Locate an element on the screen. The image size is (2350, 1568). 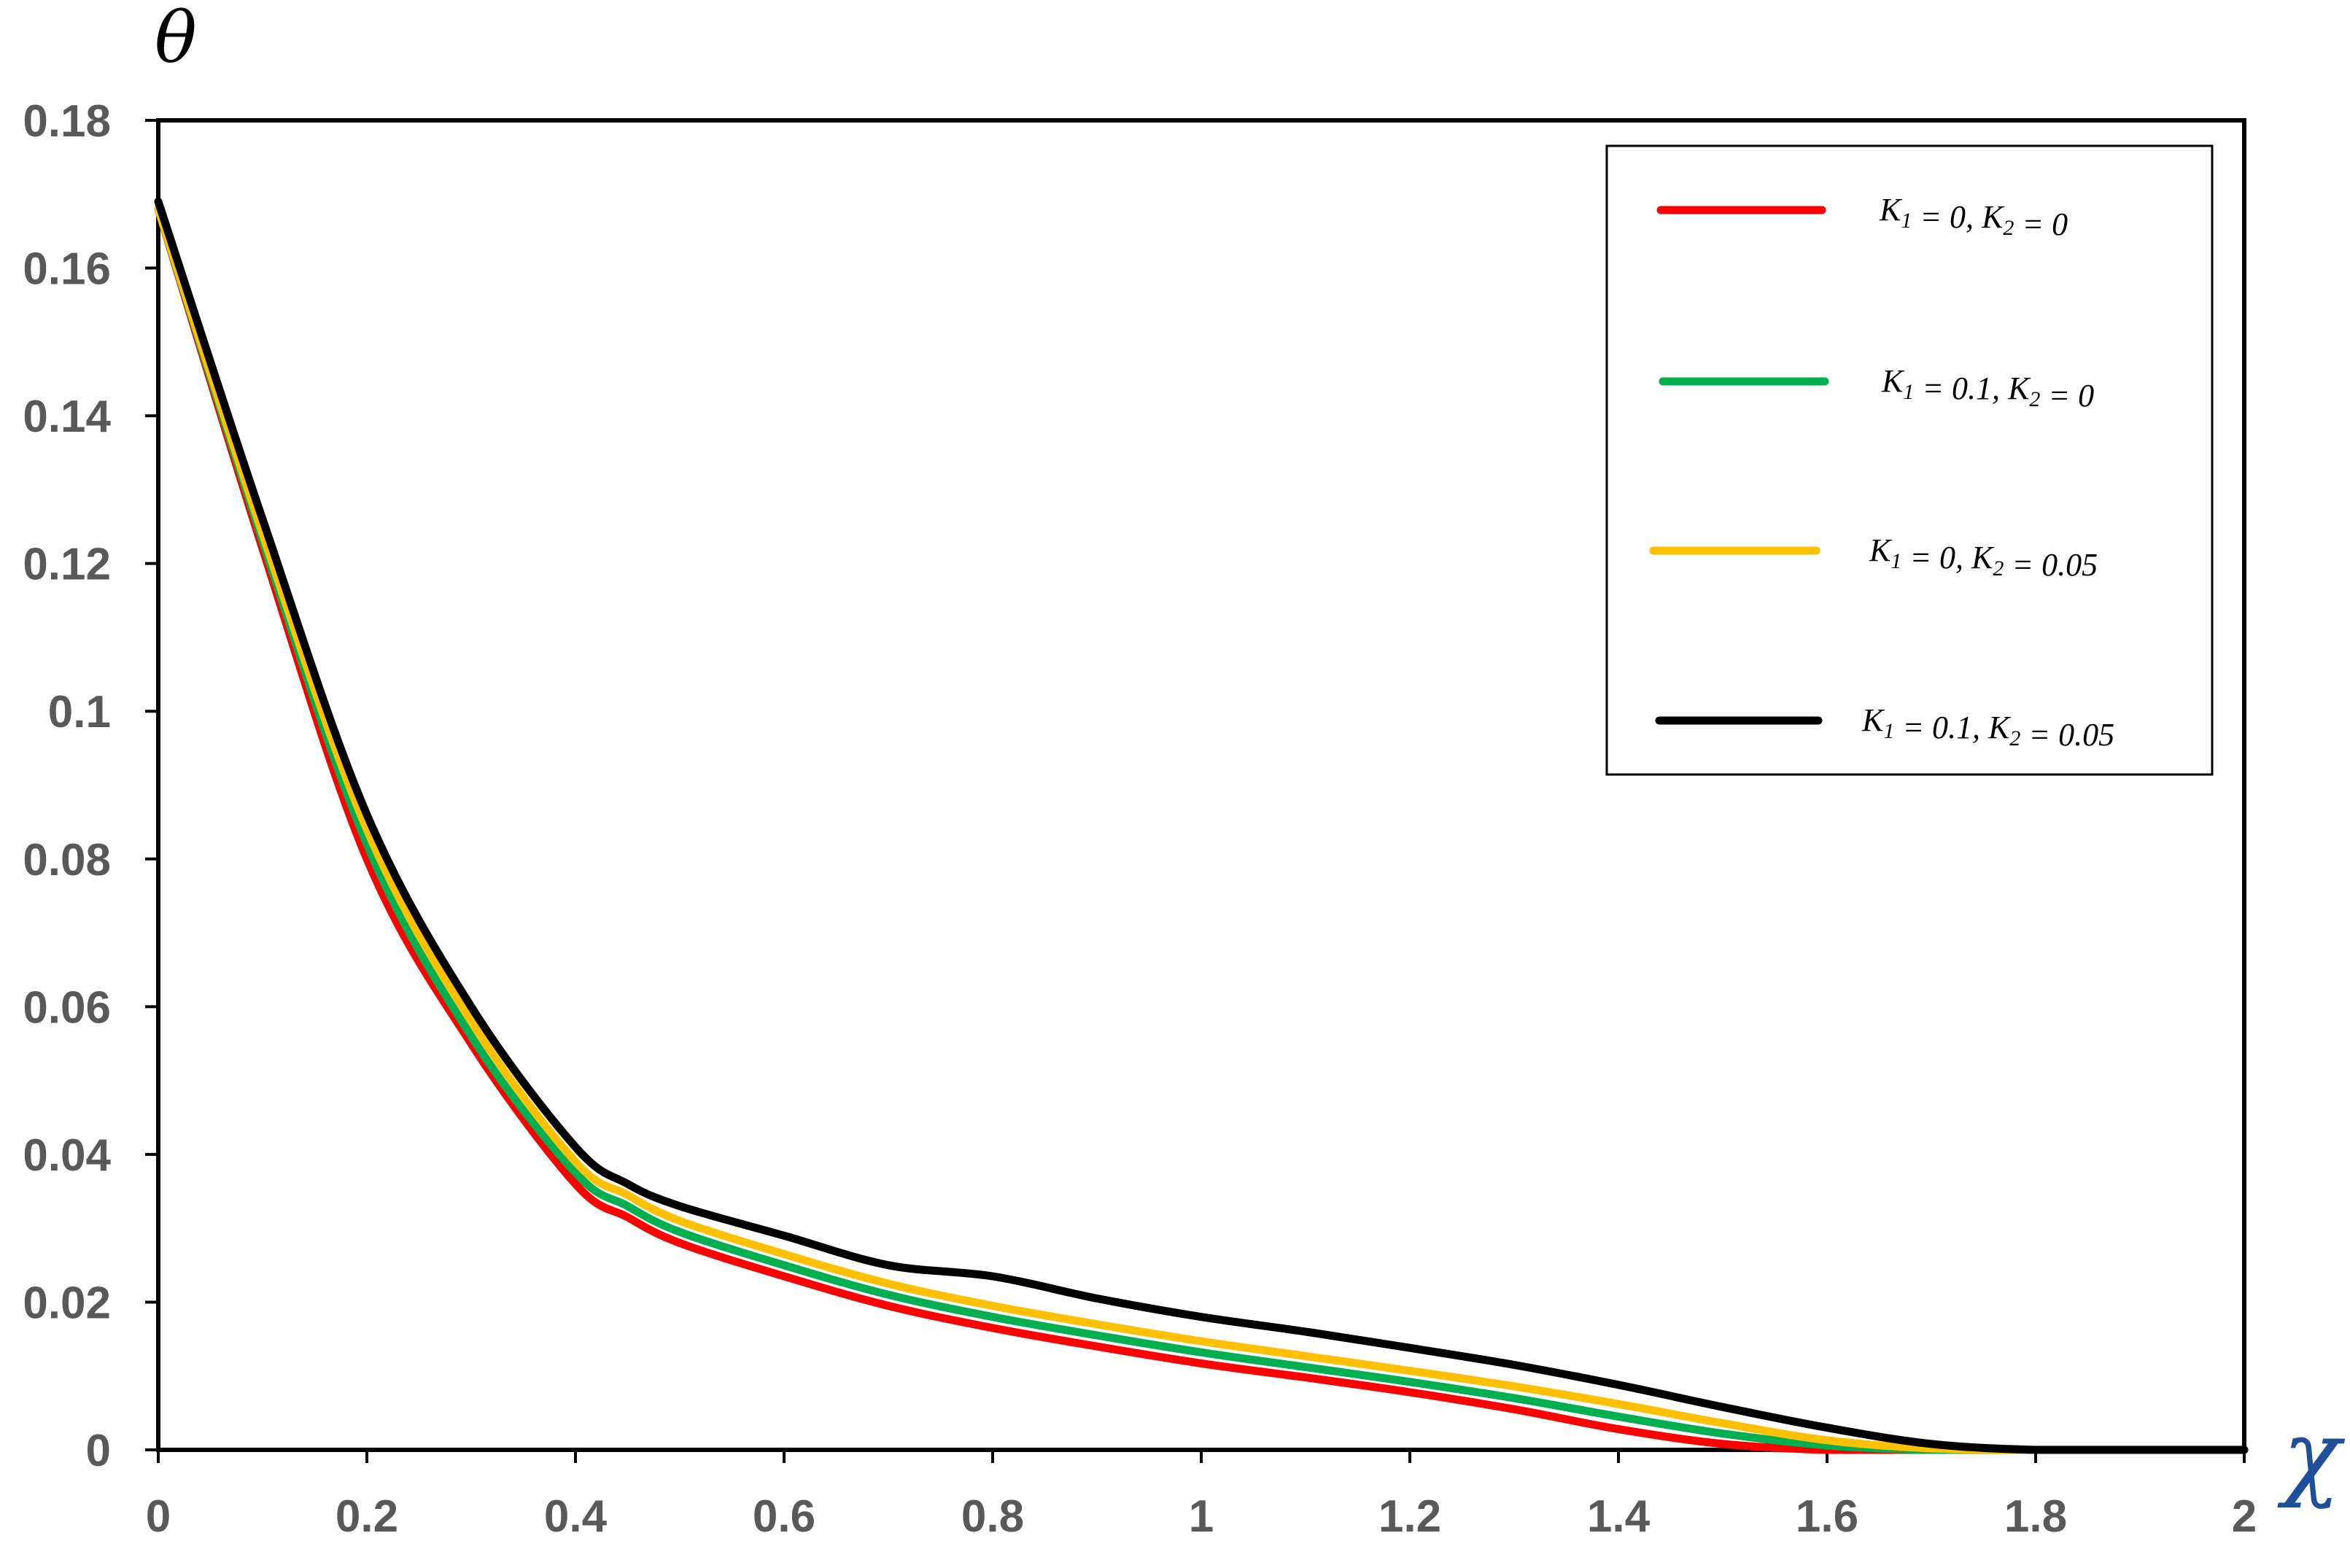
legend-box is located at coordinates (1909, 460).